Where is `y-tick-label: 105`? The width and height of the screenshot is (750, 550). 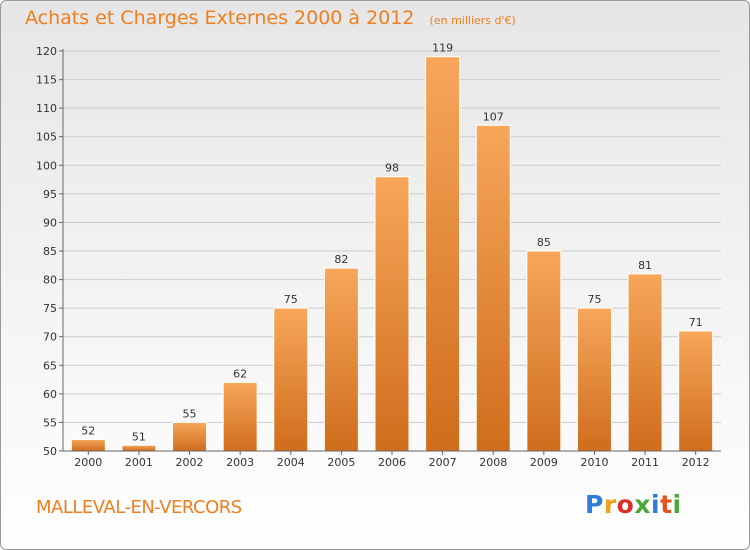
y-tick-label: 105 is located at coordinates (46, 137).